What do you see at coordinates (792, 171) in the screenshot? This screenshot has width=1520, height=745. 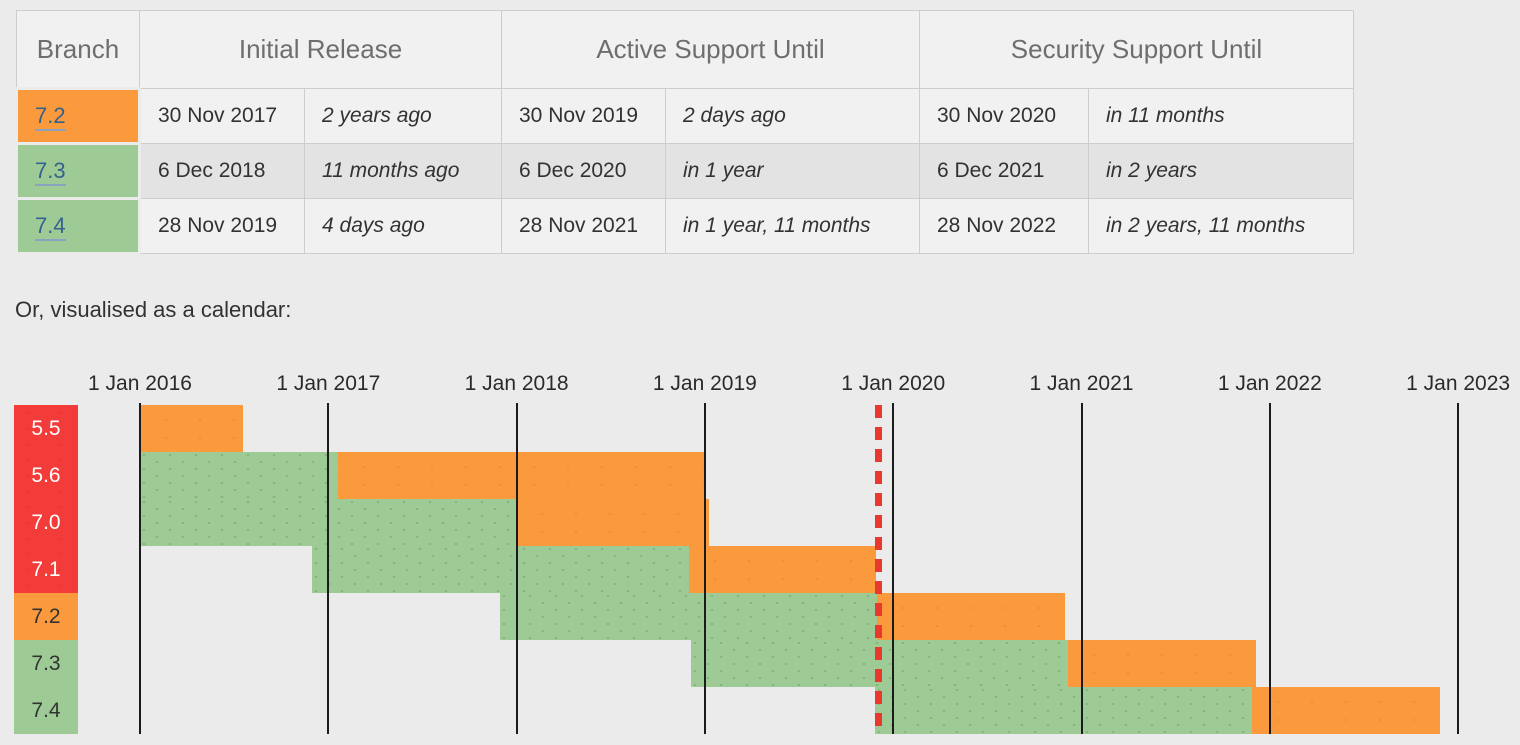 I see `active-support-relative: in 1 year` at bounding box center [792, 171].